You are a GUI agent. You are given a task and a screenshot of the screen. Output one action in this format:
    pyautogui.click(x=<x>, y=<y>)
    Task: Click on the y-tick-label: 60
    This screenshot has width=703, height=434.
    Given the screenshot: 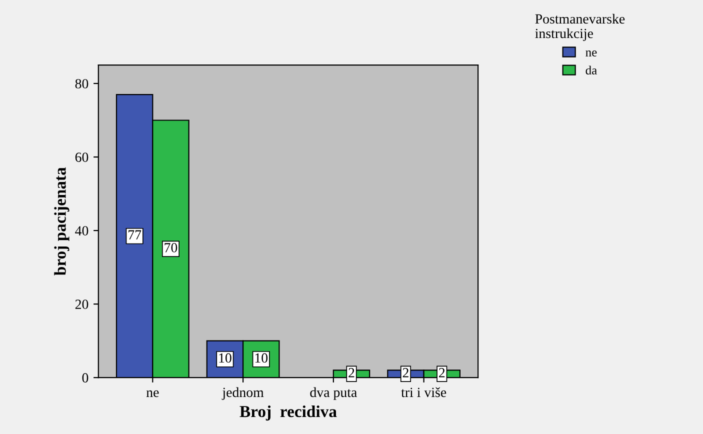 What is the action you would take?
    pyautogui.click(x=81, y=157)
    